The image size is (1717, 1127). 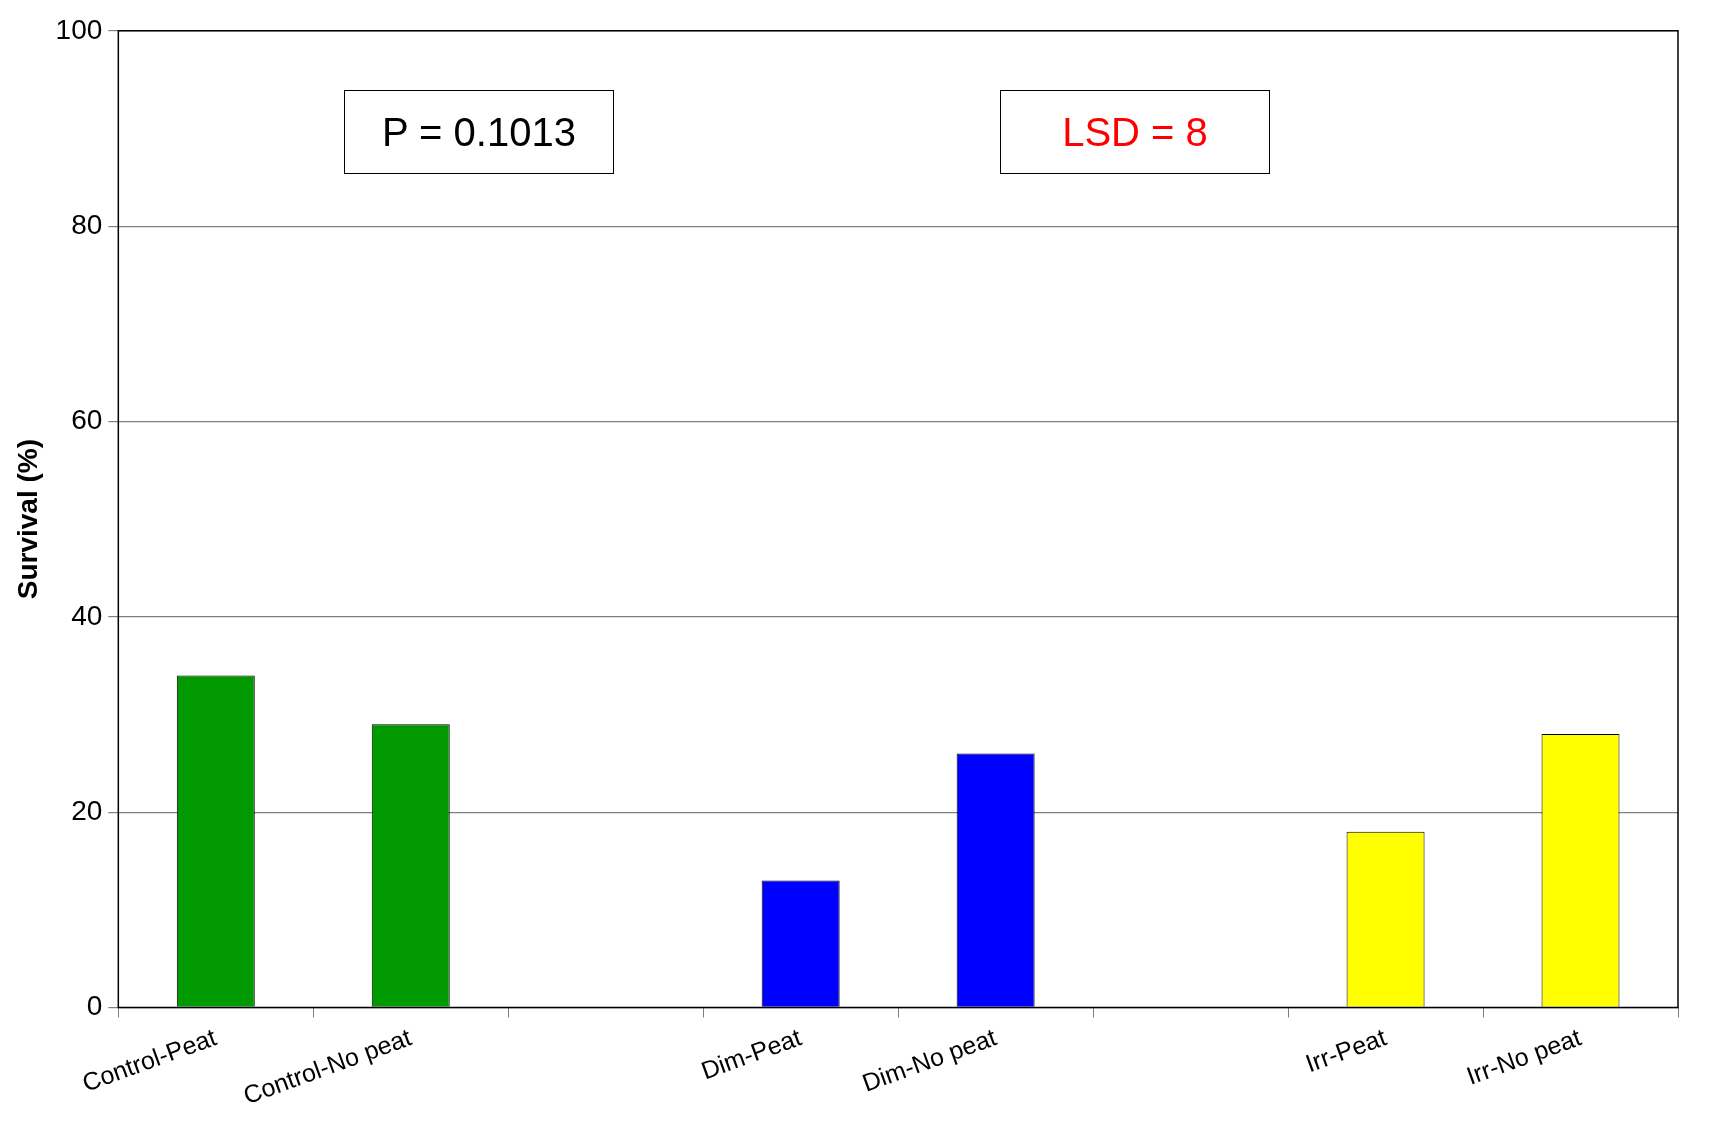 What do you see at coordinates (87, 224) in the screenshot?
I see `y-tick-label: 80` at bounding box center [87, 224].